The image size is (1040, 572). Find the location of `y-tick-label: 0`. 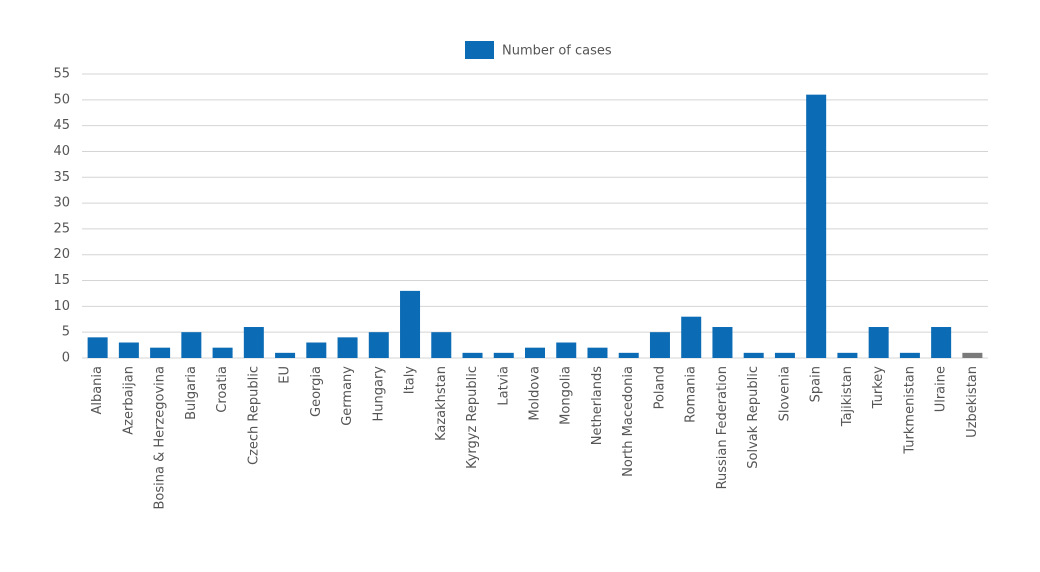

y-tick-label: 0 is located at coordinates (66, 358).